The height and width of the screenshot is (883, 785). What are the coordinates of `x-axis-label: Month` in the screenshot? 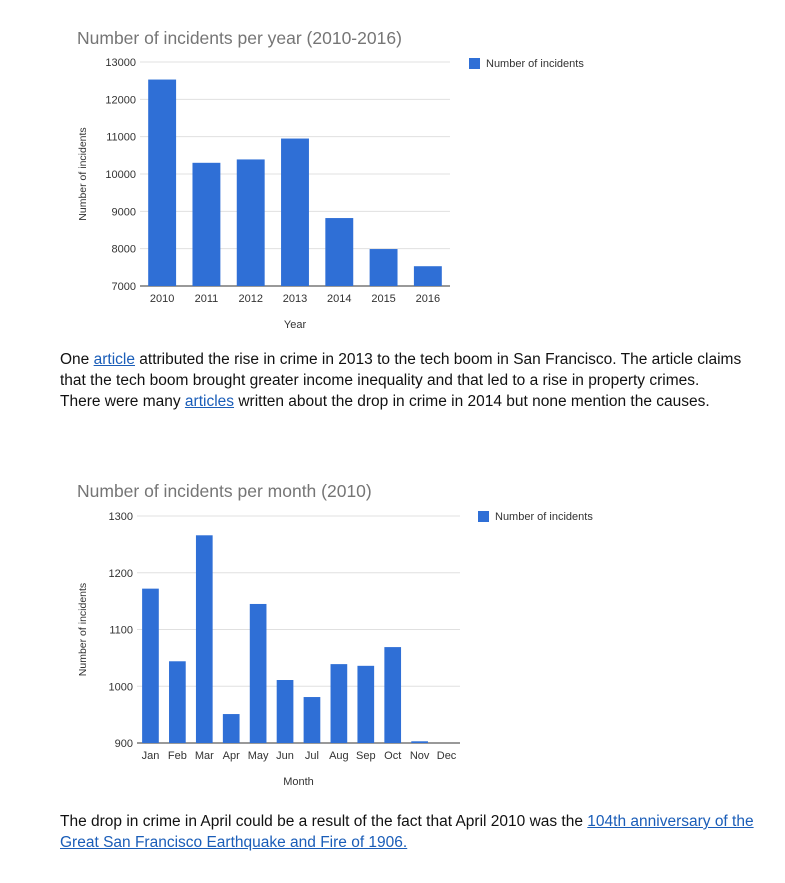 It's located at (298, 782).